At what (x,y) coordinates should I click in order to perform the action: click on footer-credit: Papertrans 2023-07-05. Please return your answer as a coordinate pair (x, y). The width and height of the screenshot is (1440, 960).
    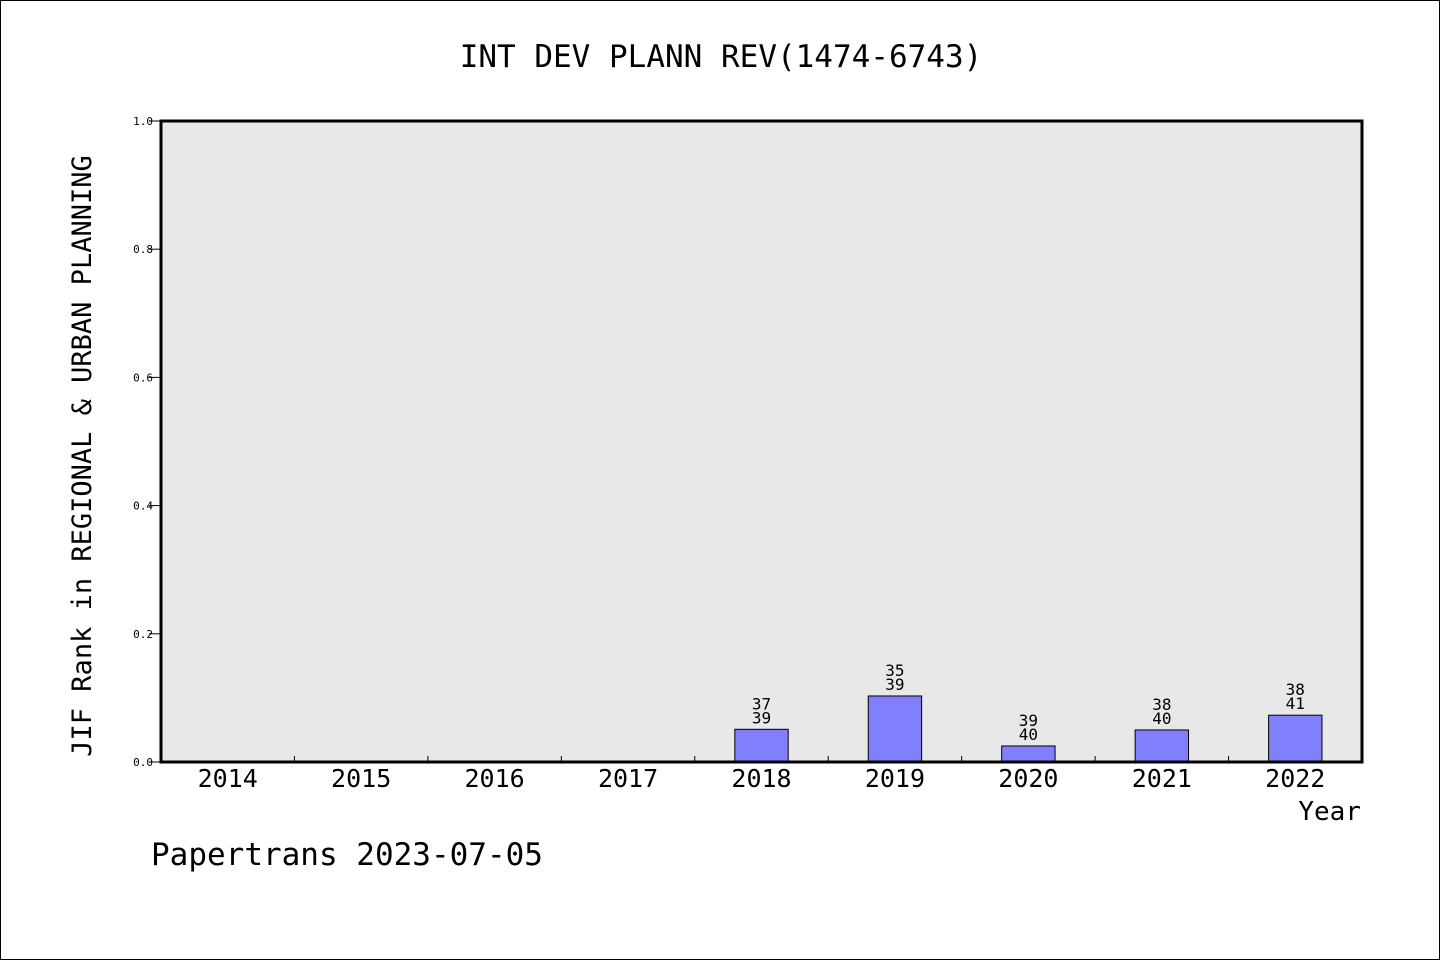
    Looking at the image, I should click on (347, 855).